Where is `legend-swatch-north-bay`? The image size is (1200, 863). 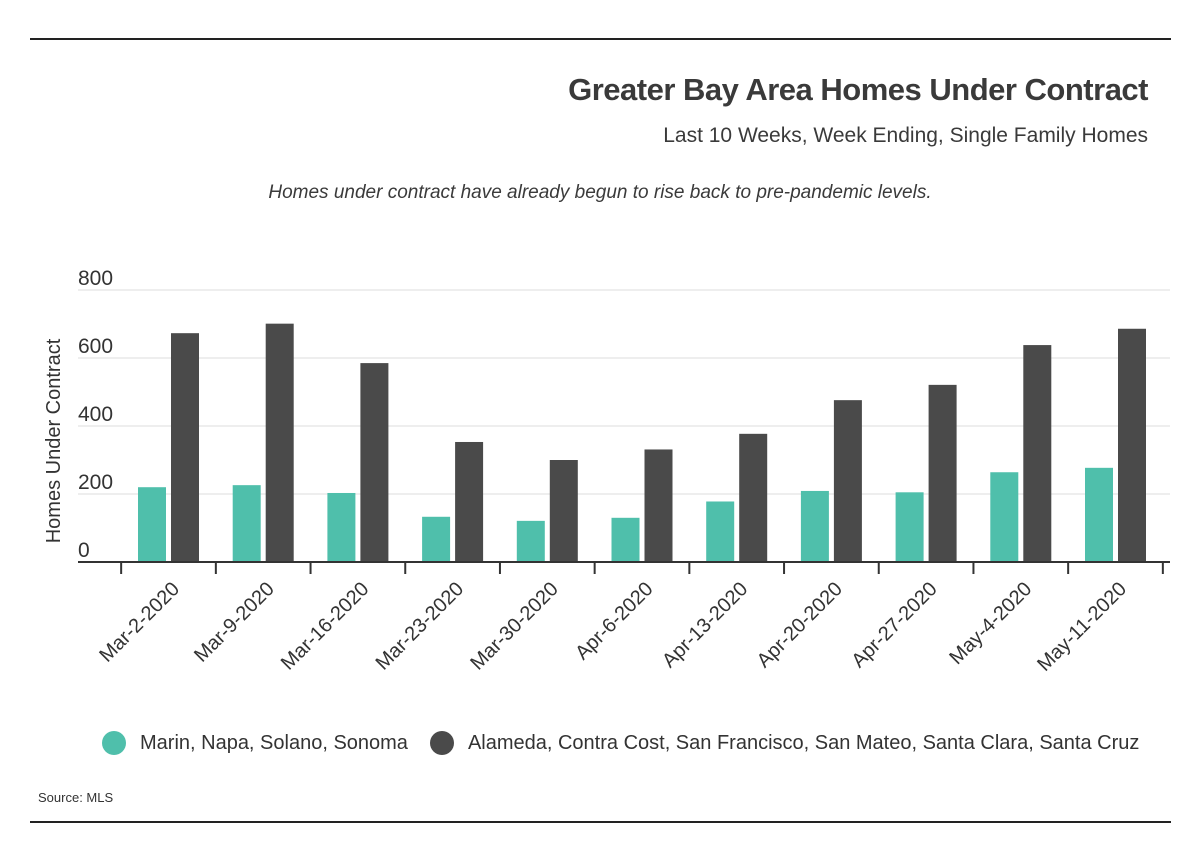 legend-swatch-north-bay is located at coordinates (114, 743).